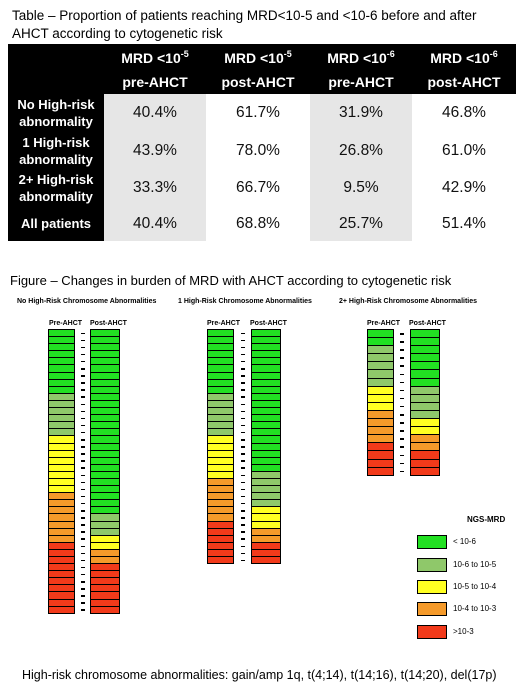  Describe the element at coordinates (361, 151) in the screenshot. I see `table-cell: 26.8%` at that location.